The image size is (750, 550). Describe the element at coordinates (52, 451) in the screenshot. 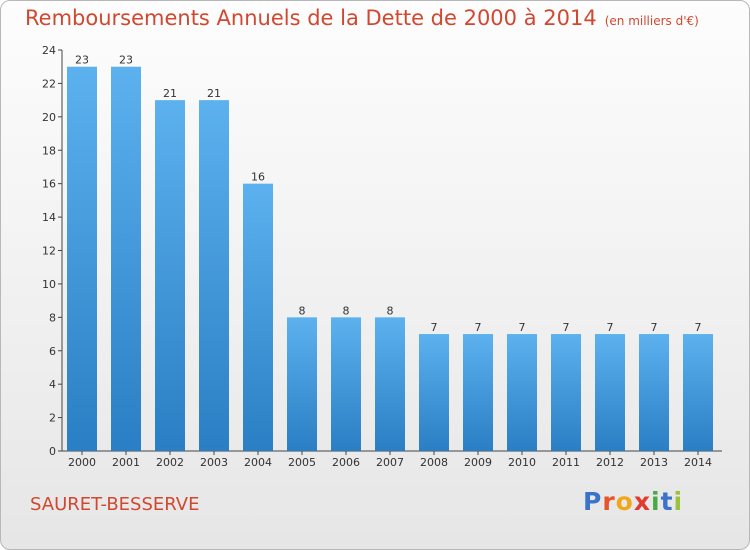

I see `y-tick-label: 0` at that location.